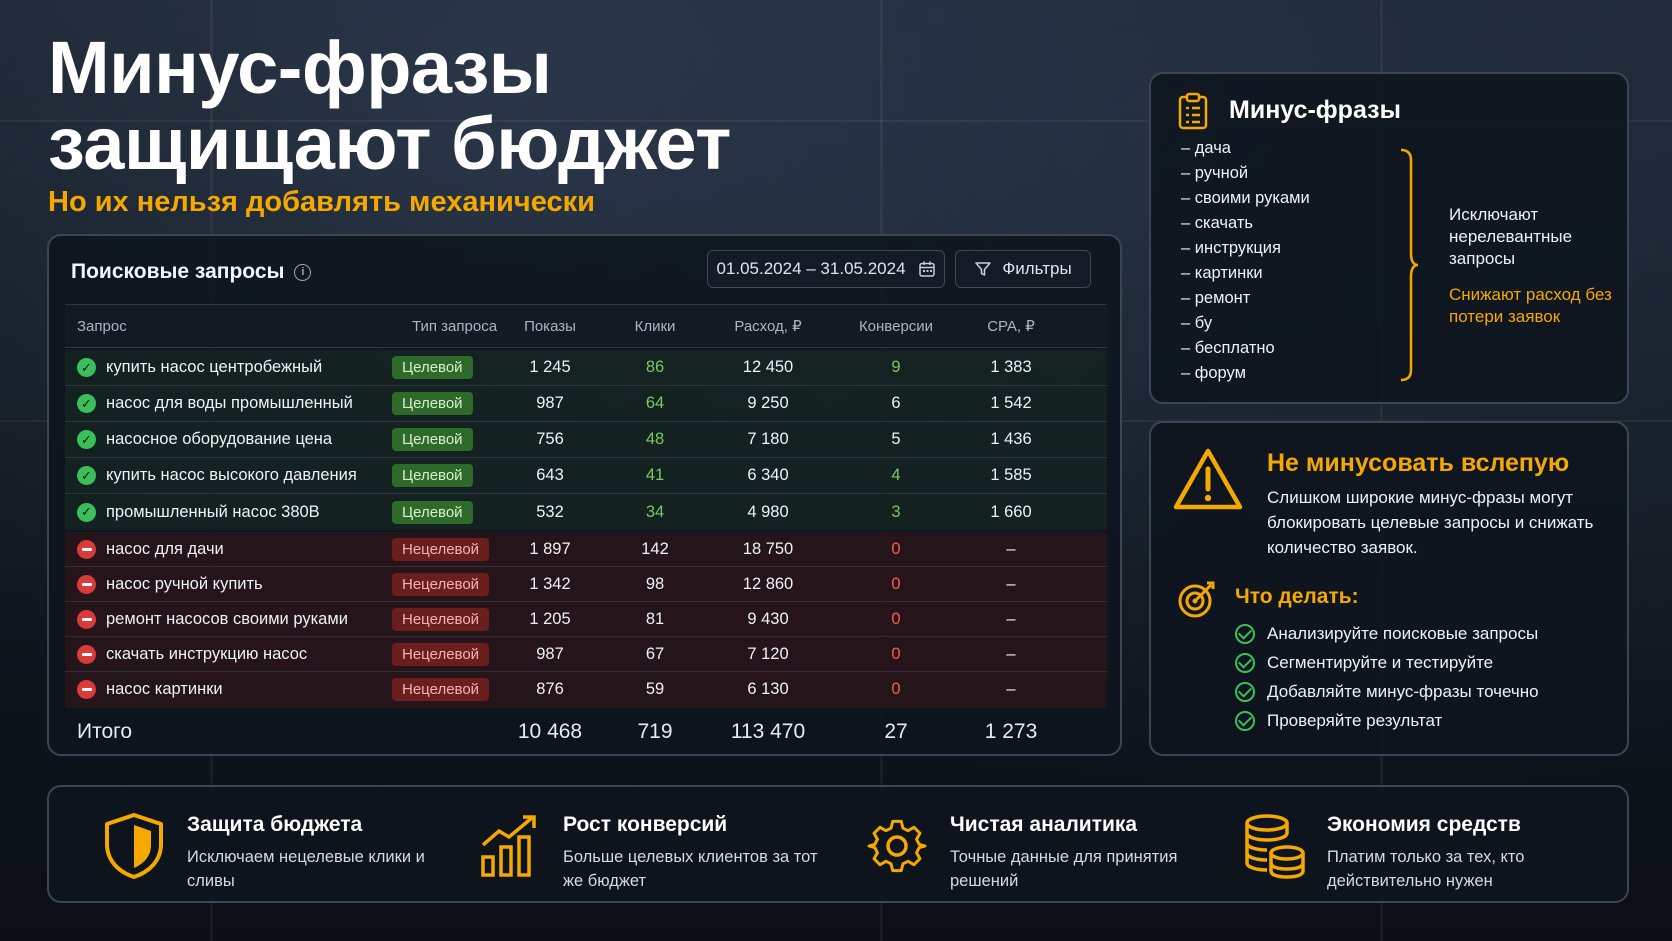  Describe the element at coordinates (655, 731) in the screenshot. I see `total-clicks: 719` at that location.